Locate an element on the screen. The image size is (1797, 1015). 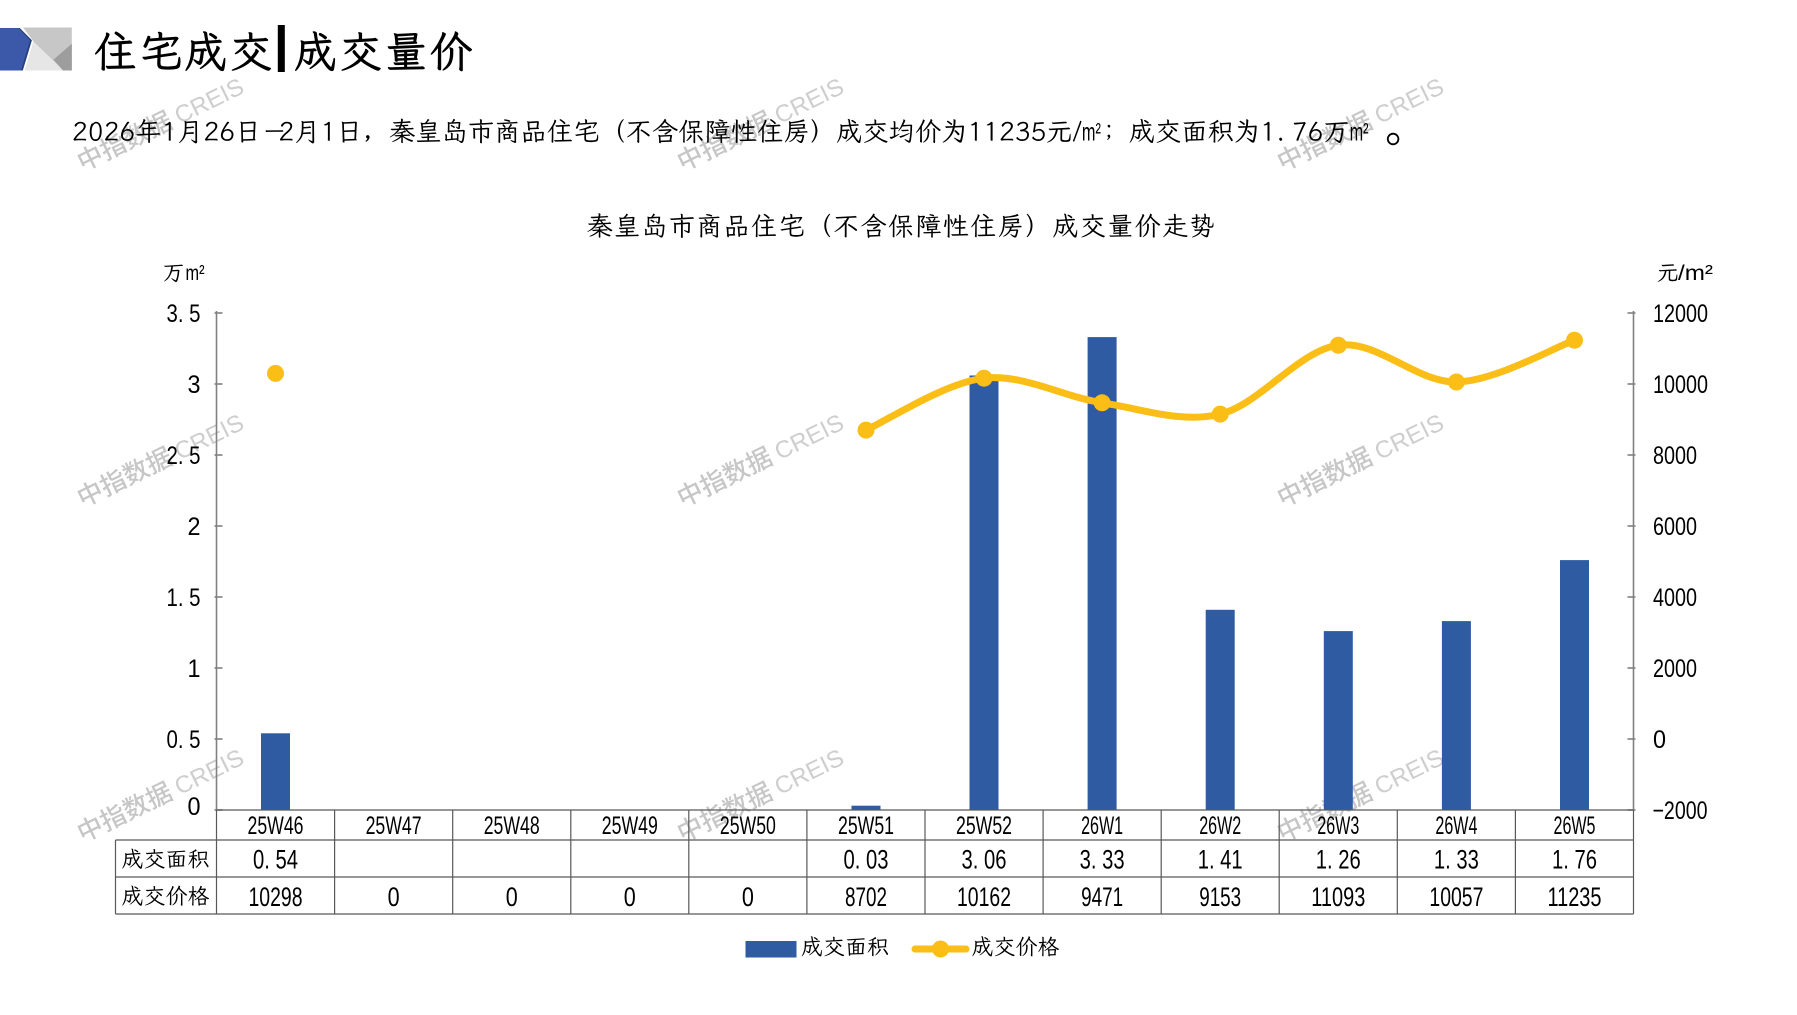
svg-text: 3. 33 is located at coordinates (1102, 859).